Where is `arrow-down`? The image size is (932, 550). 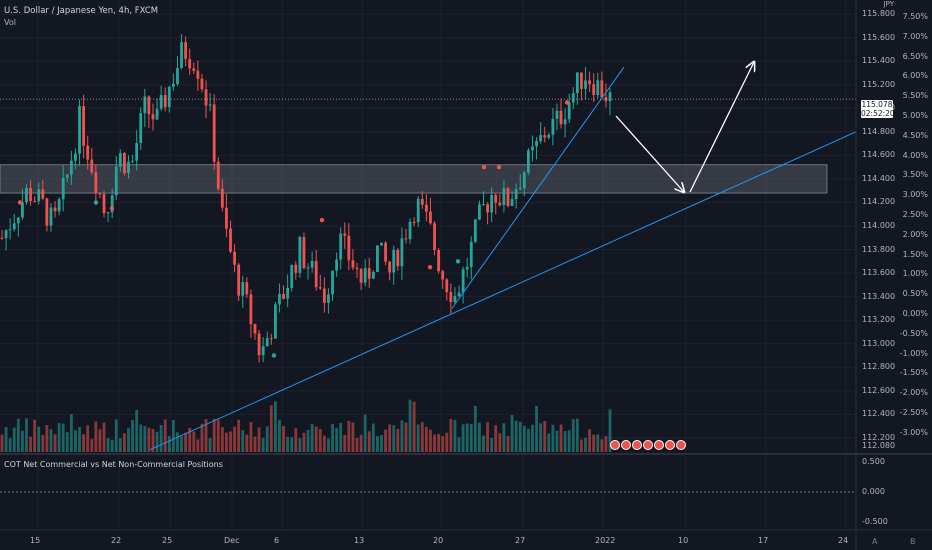
arrow-down is located at coordinates (649, 153).